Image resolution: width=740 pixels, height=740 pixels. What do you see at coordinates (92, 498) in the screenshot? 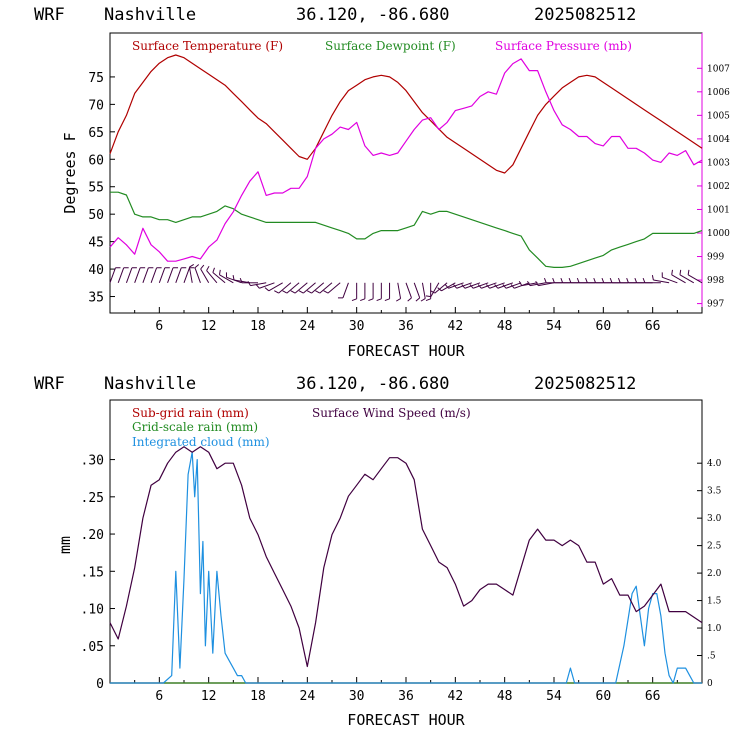
I see `y-tick-label: .25` at bounding box center [92, 498].